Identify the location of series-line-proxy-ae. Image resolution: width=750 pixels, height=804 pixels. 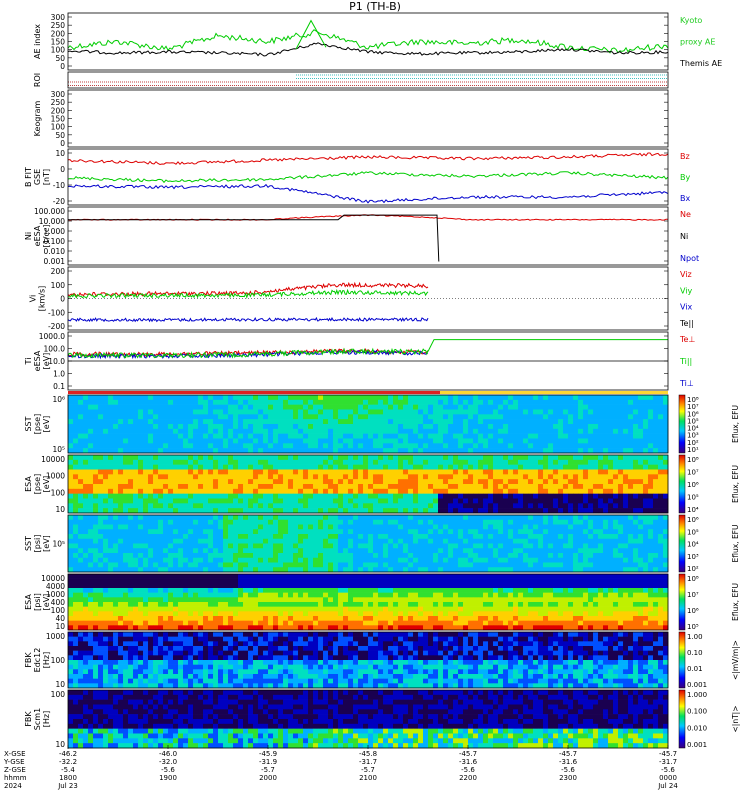
(368, 41).